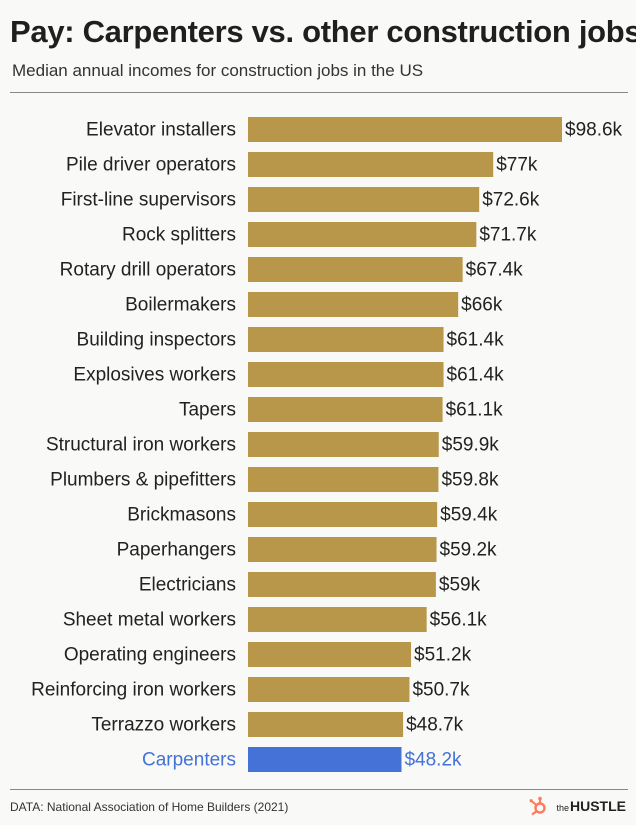 This screenshot has height=825, width=636. I want to click on value-label: $72.6k, so click(511, 200).